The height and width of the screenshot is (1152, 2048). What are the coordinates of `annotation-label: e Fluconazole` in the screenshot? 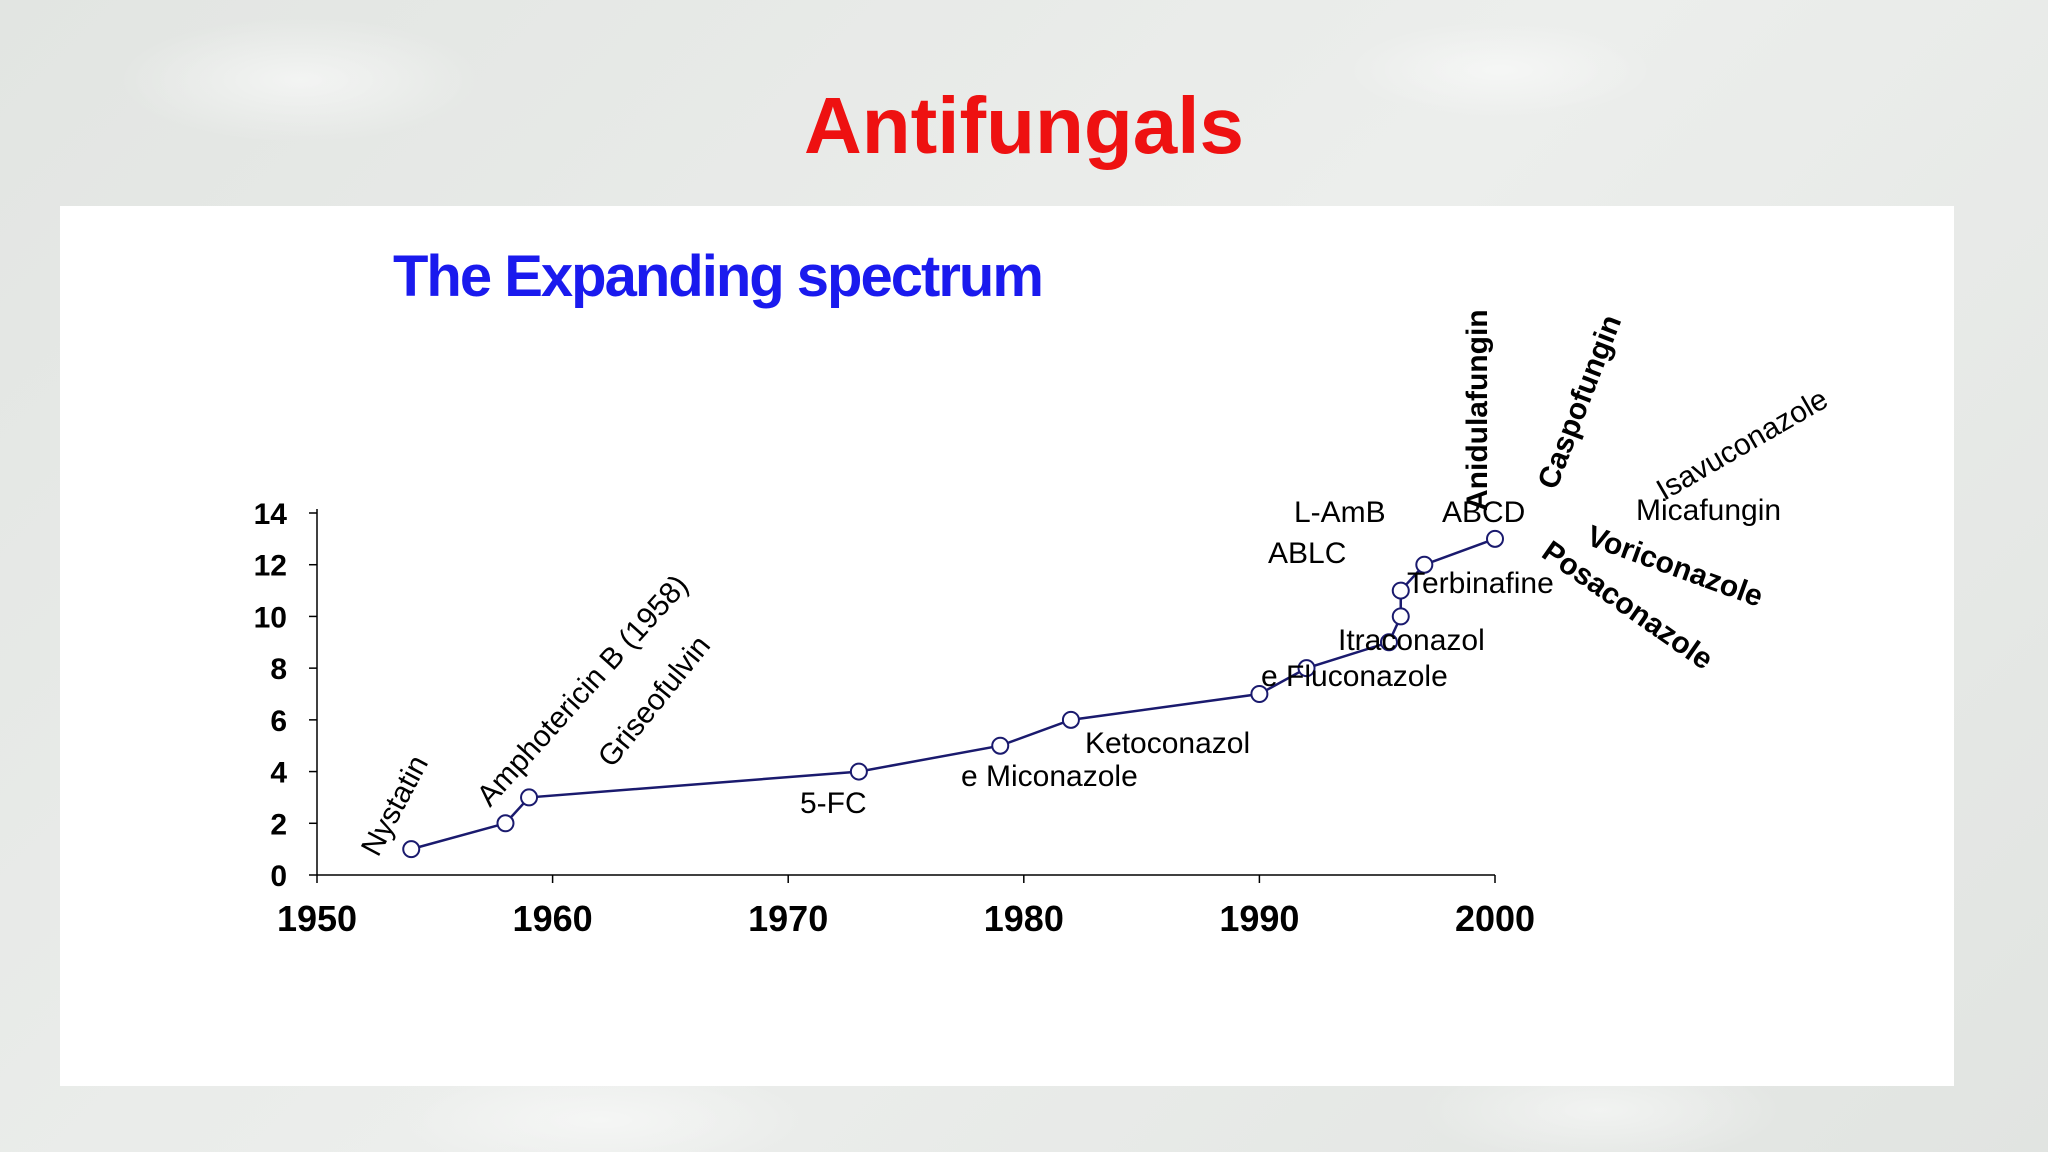 It's located at (1354, 676).